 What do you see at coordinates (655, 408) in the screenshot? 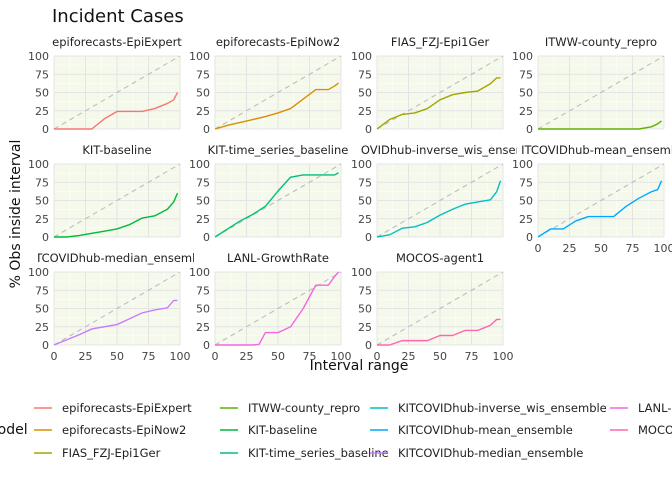
I see `legend-label: LANL-GrowthRate` at bounding box center [655, 408].